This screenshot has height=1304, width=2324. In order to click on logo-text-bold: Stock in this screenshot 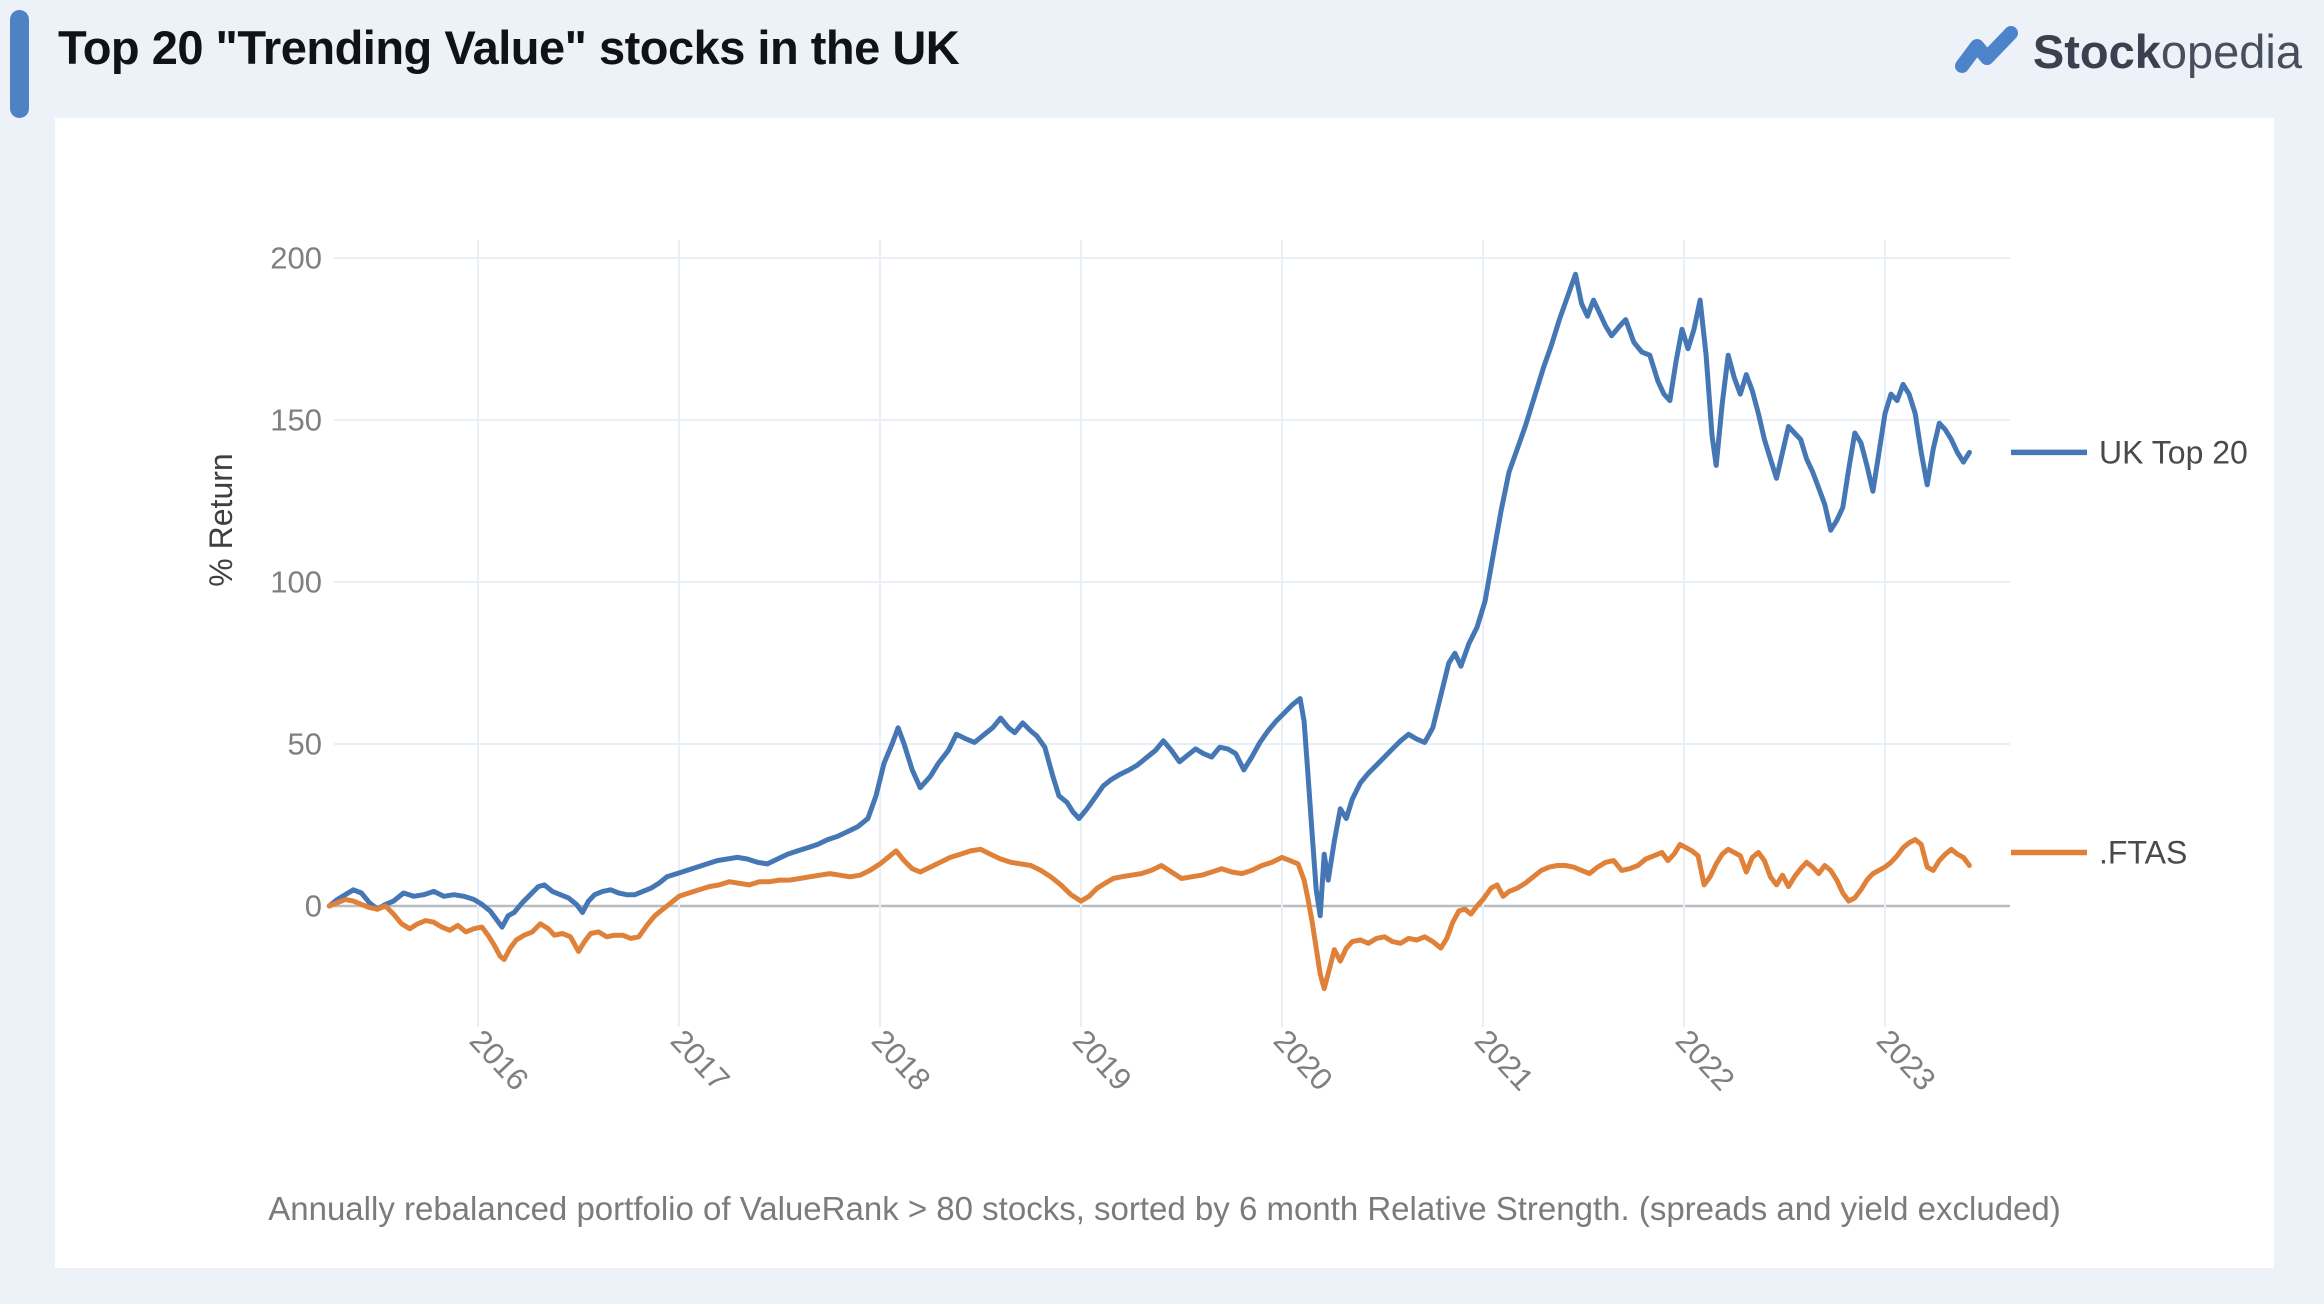, I will do `click(2096, 51)`.